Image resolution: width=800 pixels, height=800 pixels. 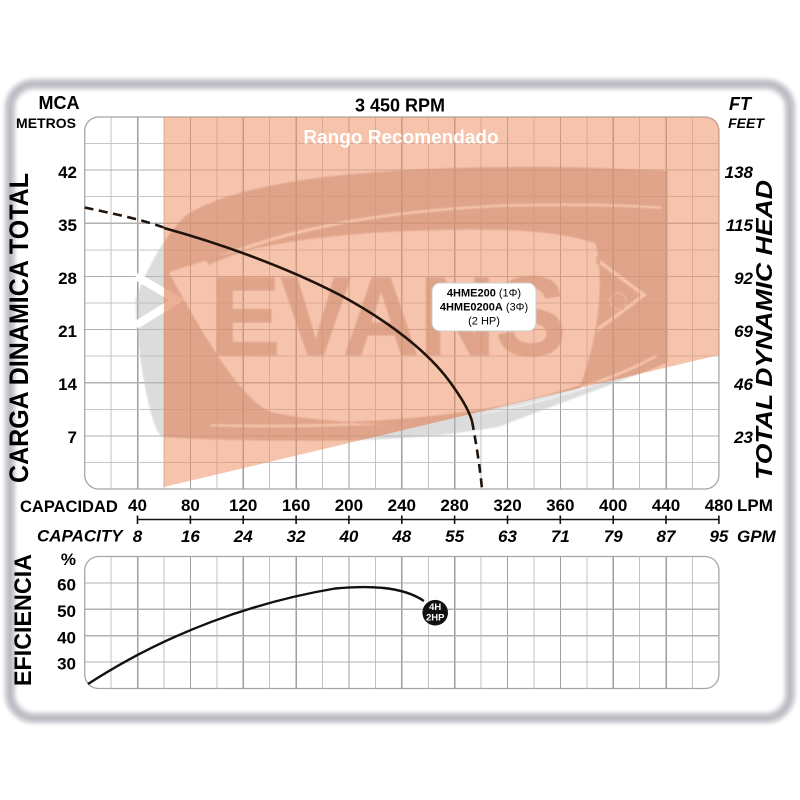 What do you see at coordinates (454, 505) in the screenshot?
I see `svg-text: 280` at bounding box center [454, 505].